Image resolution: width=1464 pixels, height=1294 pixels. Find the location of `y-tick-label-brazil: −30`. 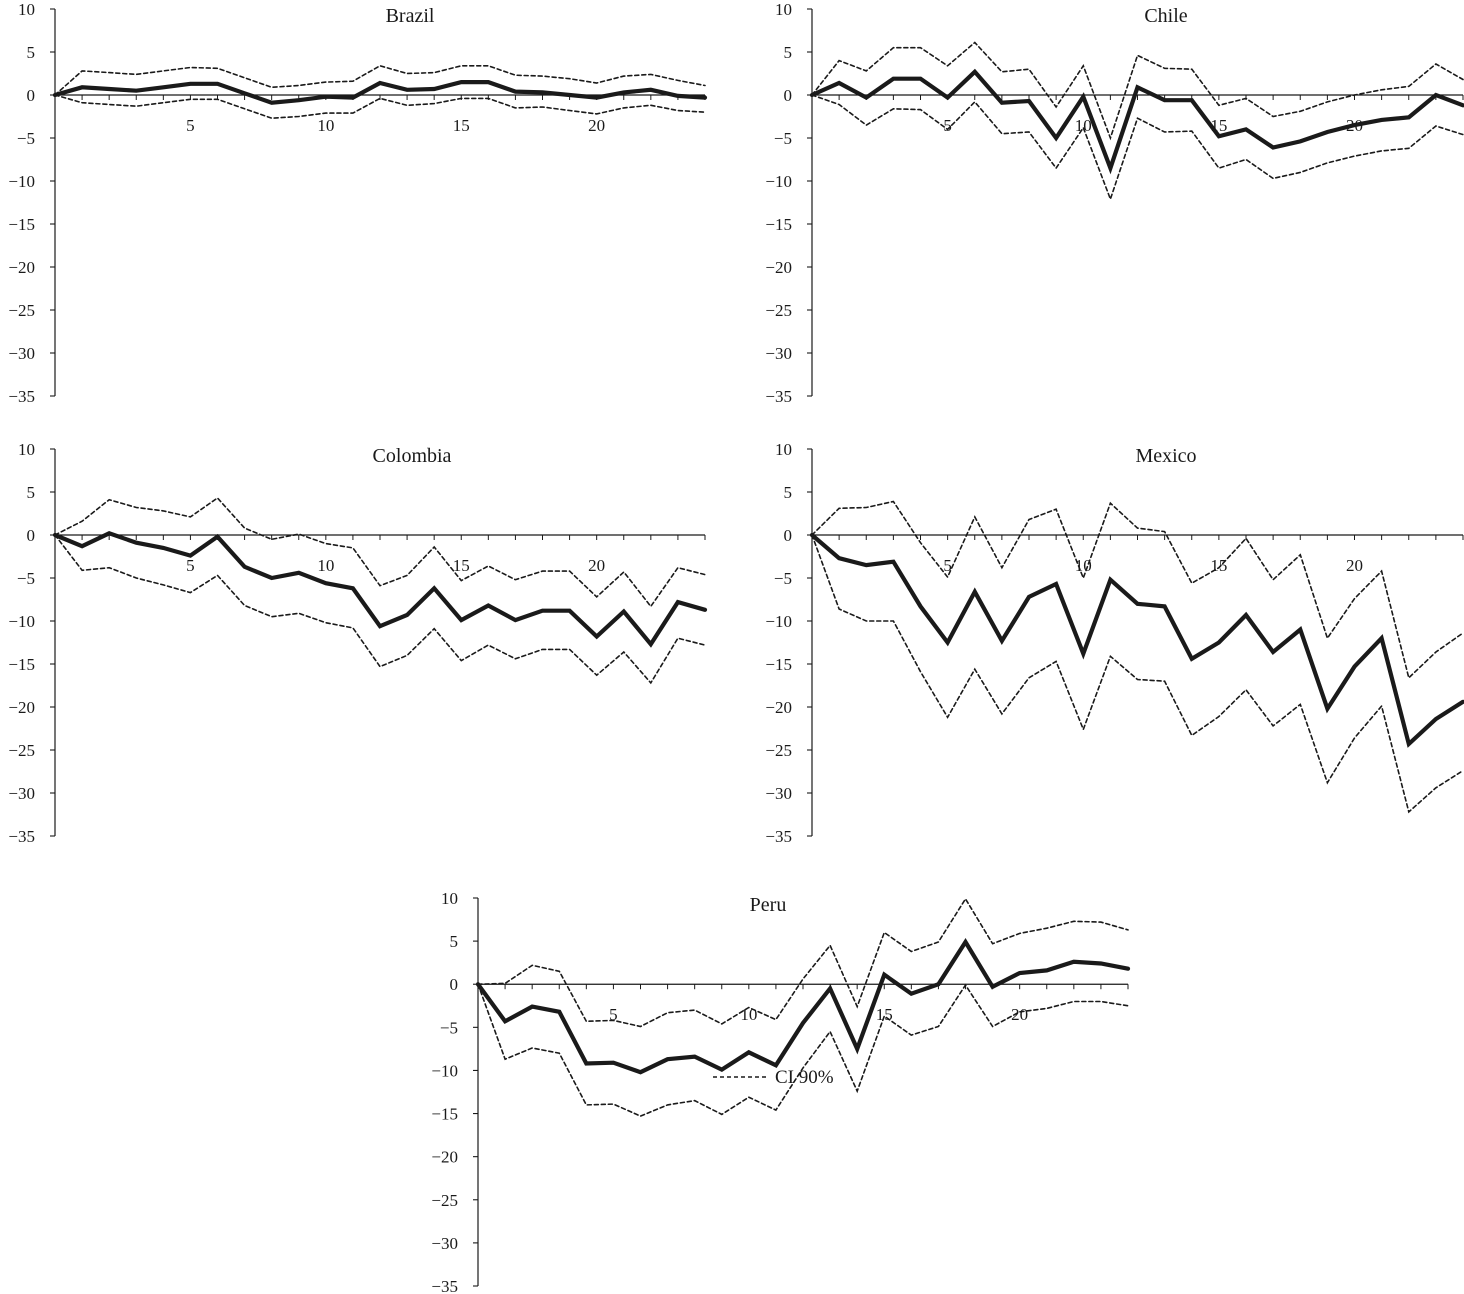

y-tick-label-brazil: −30 is located at coordinates (21, 353).